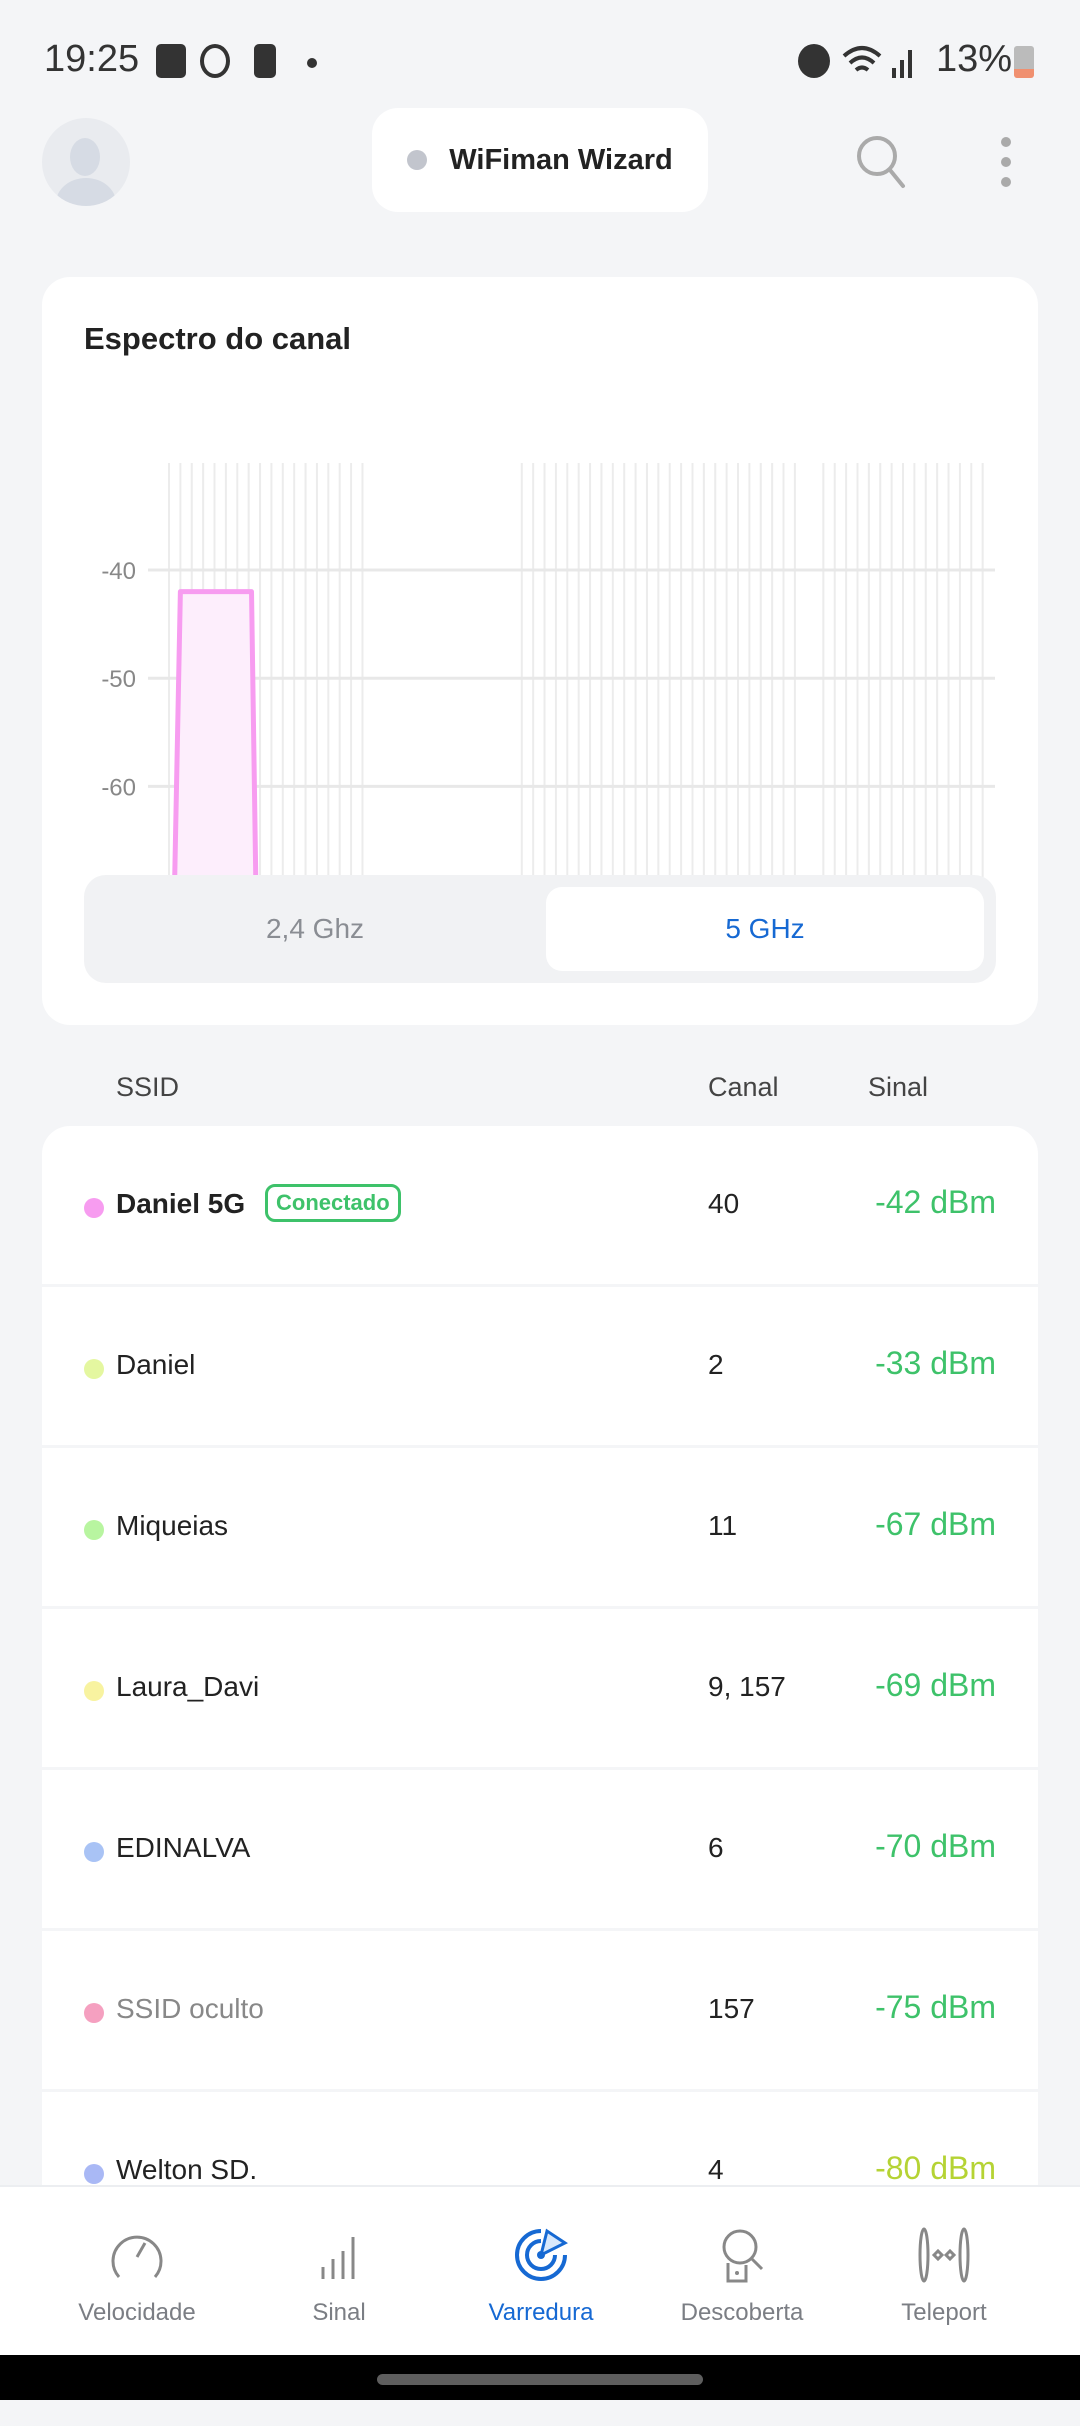  I want to click on channel-value: 2, so click(716, 1364).